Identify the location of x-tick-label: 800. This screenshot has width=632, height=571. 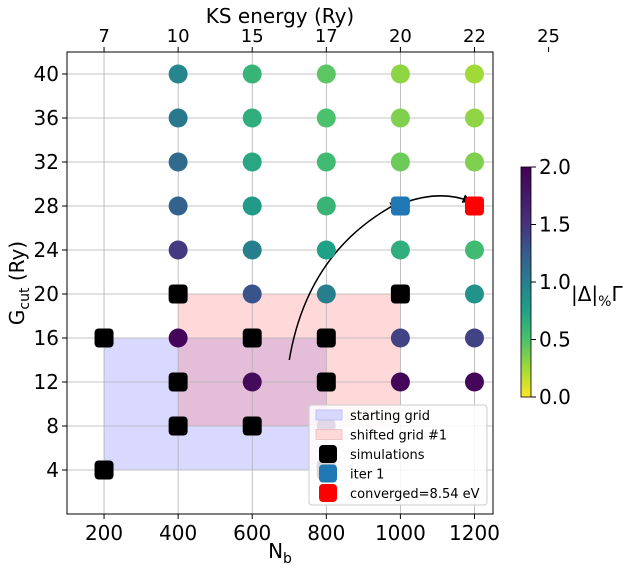
(326, 533).